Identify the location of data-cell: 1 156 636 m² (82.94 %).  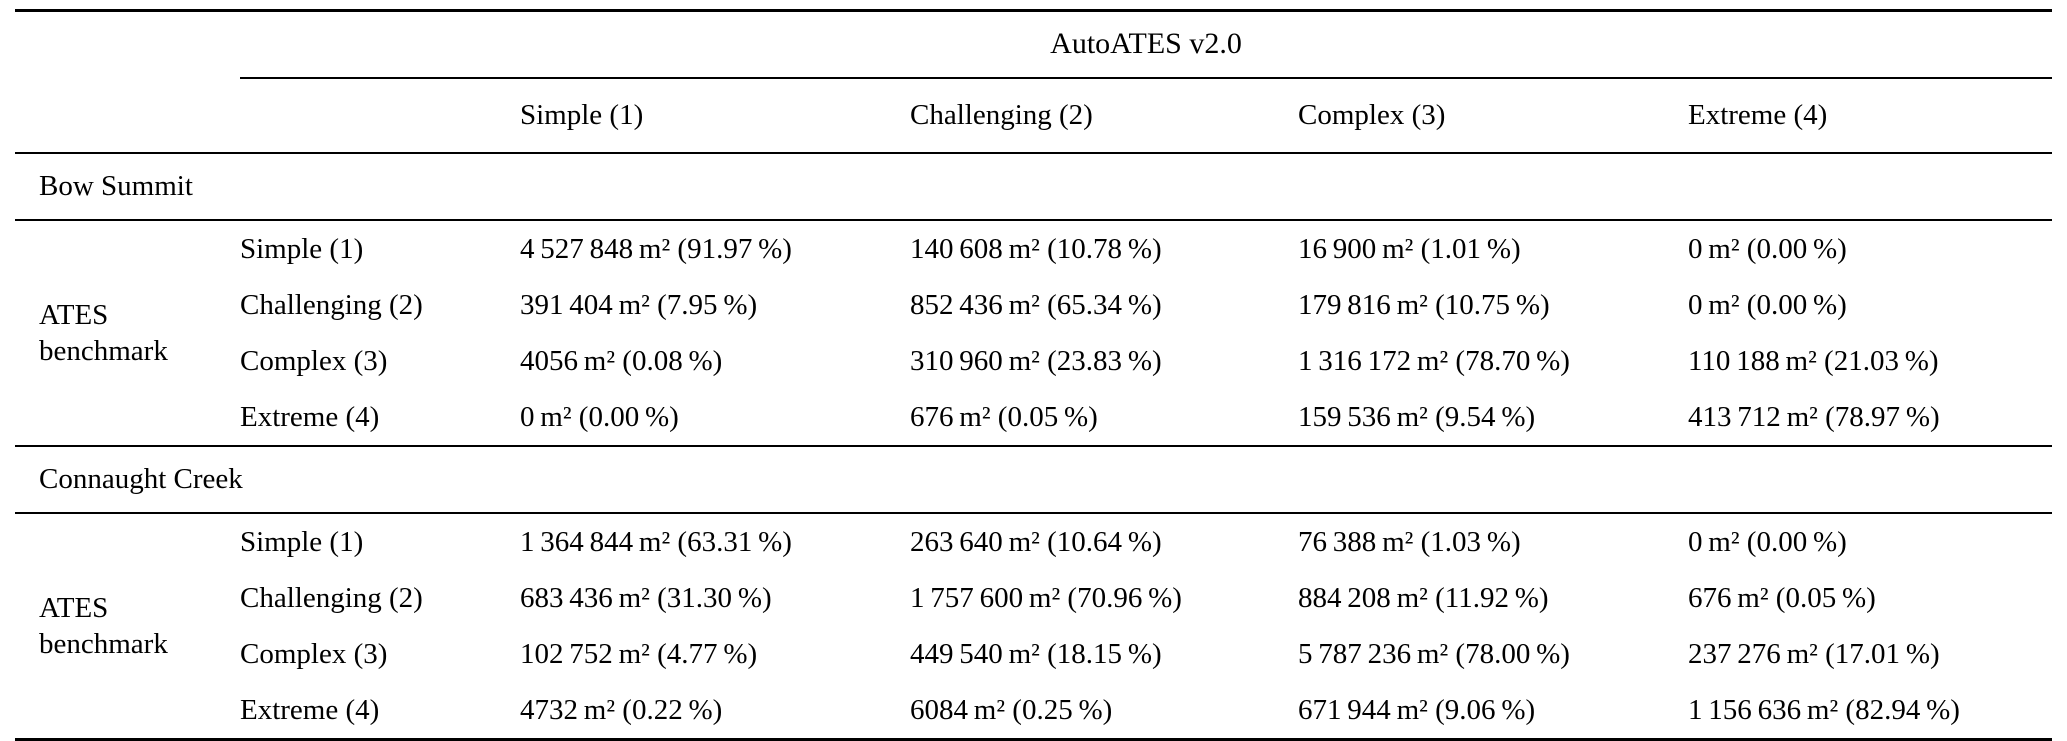
(1824, 710).